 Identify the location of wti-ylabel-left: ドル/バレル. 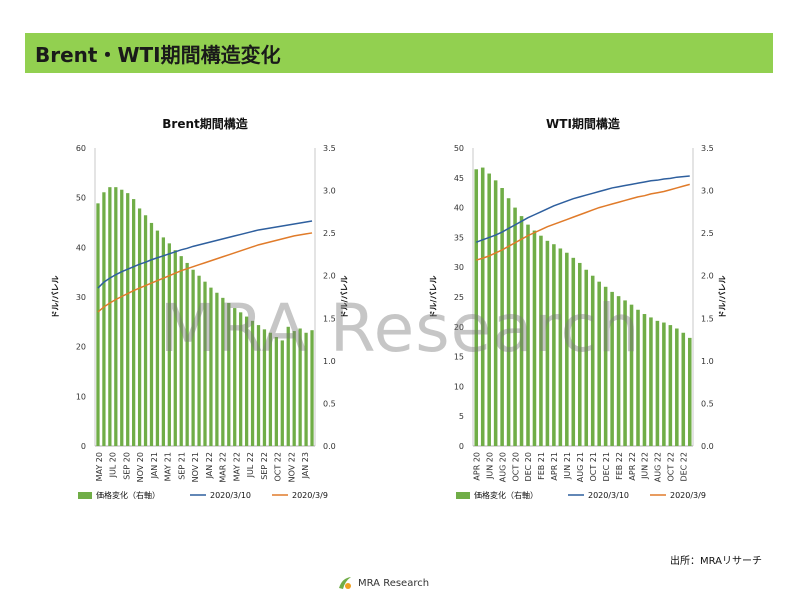
(433, 297).